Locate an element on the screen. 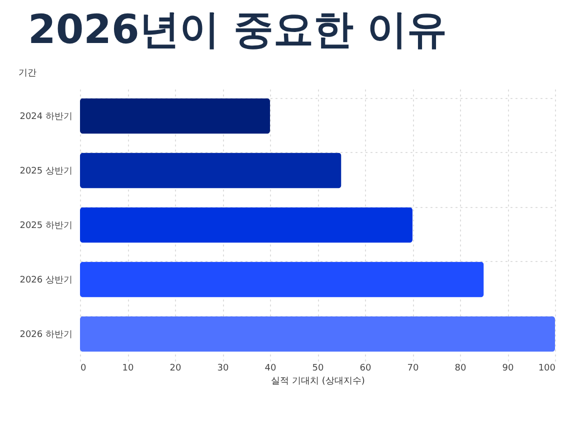  chart-title: 2026년이 중요한 이유 is located at coordinates (237, 30).